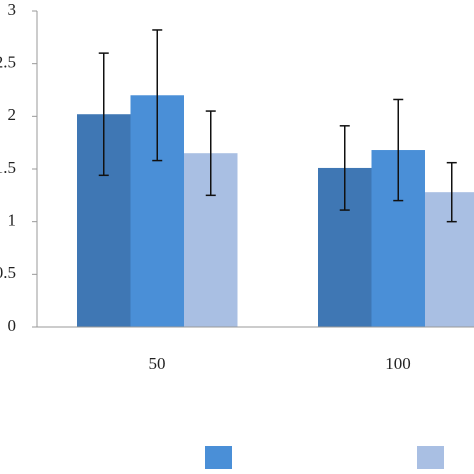 Image resolution: width=474 pixels, height=474 pixels. Describe the element at coordinates (157, 363) in the screenshot. I see `x-tick-label: 50` at that location.